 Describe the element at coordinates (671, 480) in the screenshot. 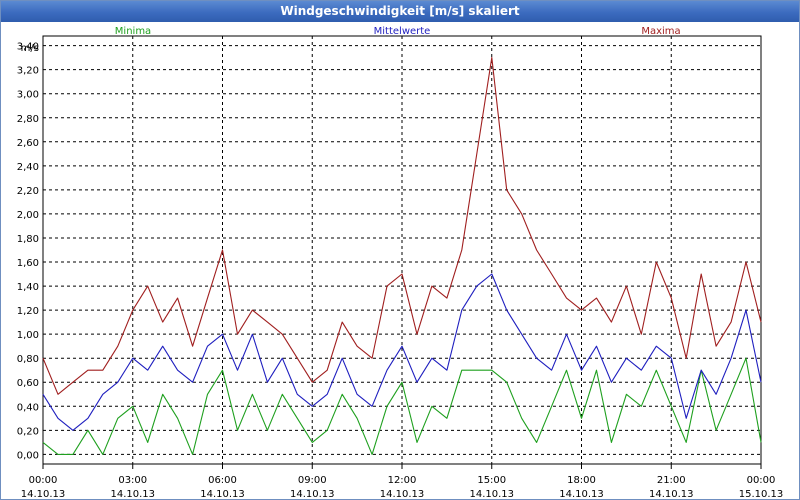

I see `x-tick-time: 21:00` at that location.